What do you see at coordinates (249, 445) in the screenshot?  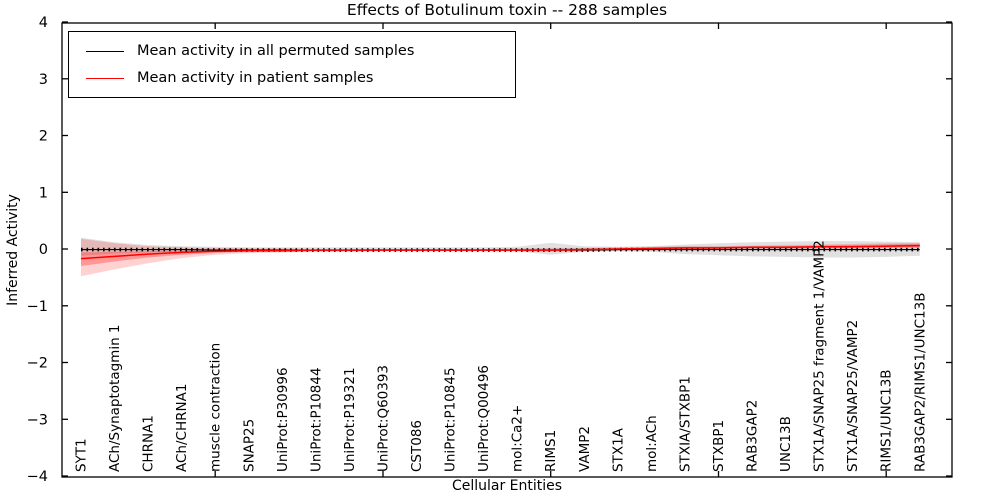 I see `x-tick-label: SNAP25` at bounding box center [249, 445].